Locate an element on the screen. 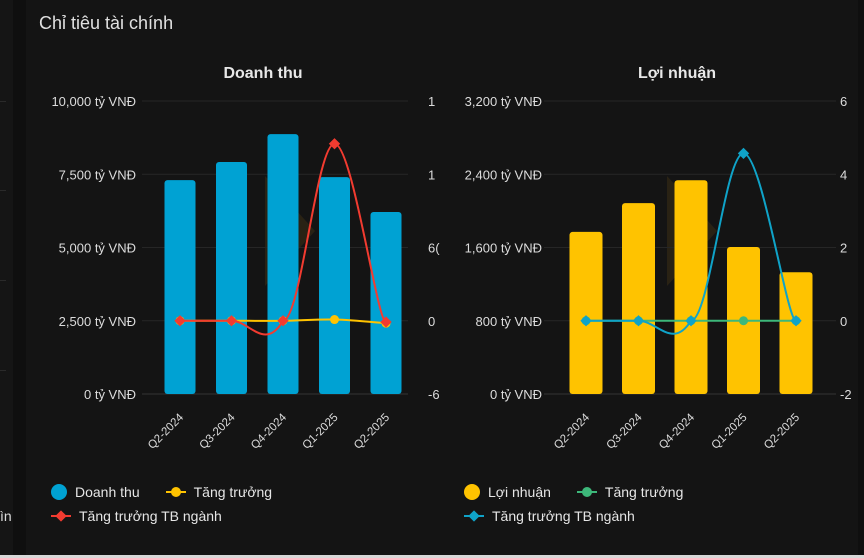 This screenshot has height=558, width=864. legend-label: Doanh thu is located at coordinates (107, 492).